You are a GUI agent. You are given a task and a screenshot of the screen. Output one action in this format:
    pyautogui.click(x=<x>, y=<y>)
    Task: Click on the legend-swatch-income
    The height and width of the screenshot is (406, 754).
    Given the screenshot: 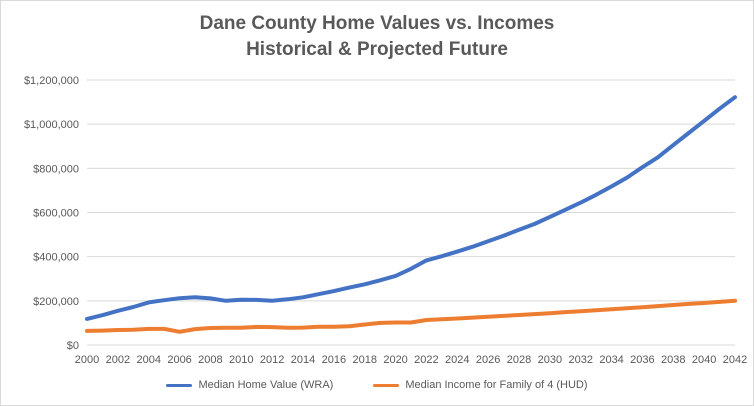 What is the action you would take?
    pyautogui.click(x=386, y=385)
    